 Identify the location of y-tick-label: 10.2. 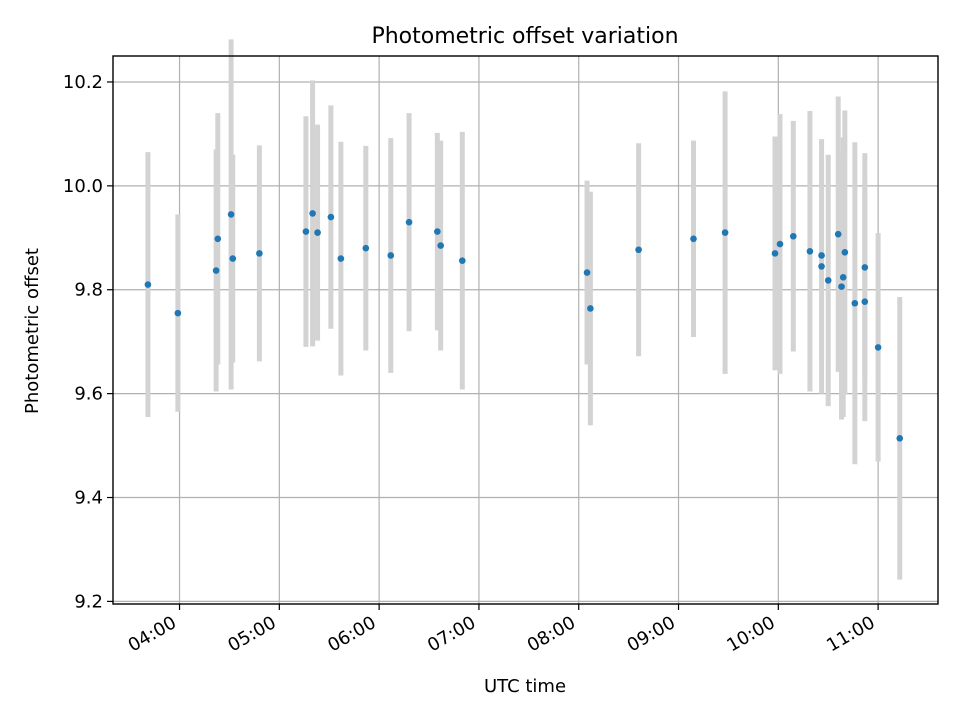
(83, 82).